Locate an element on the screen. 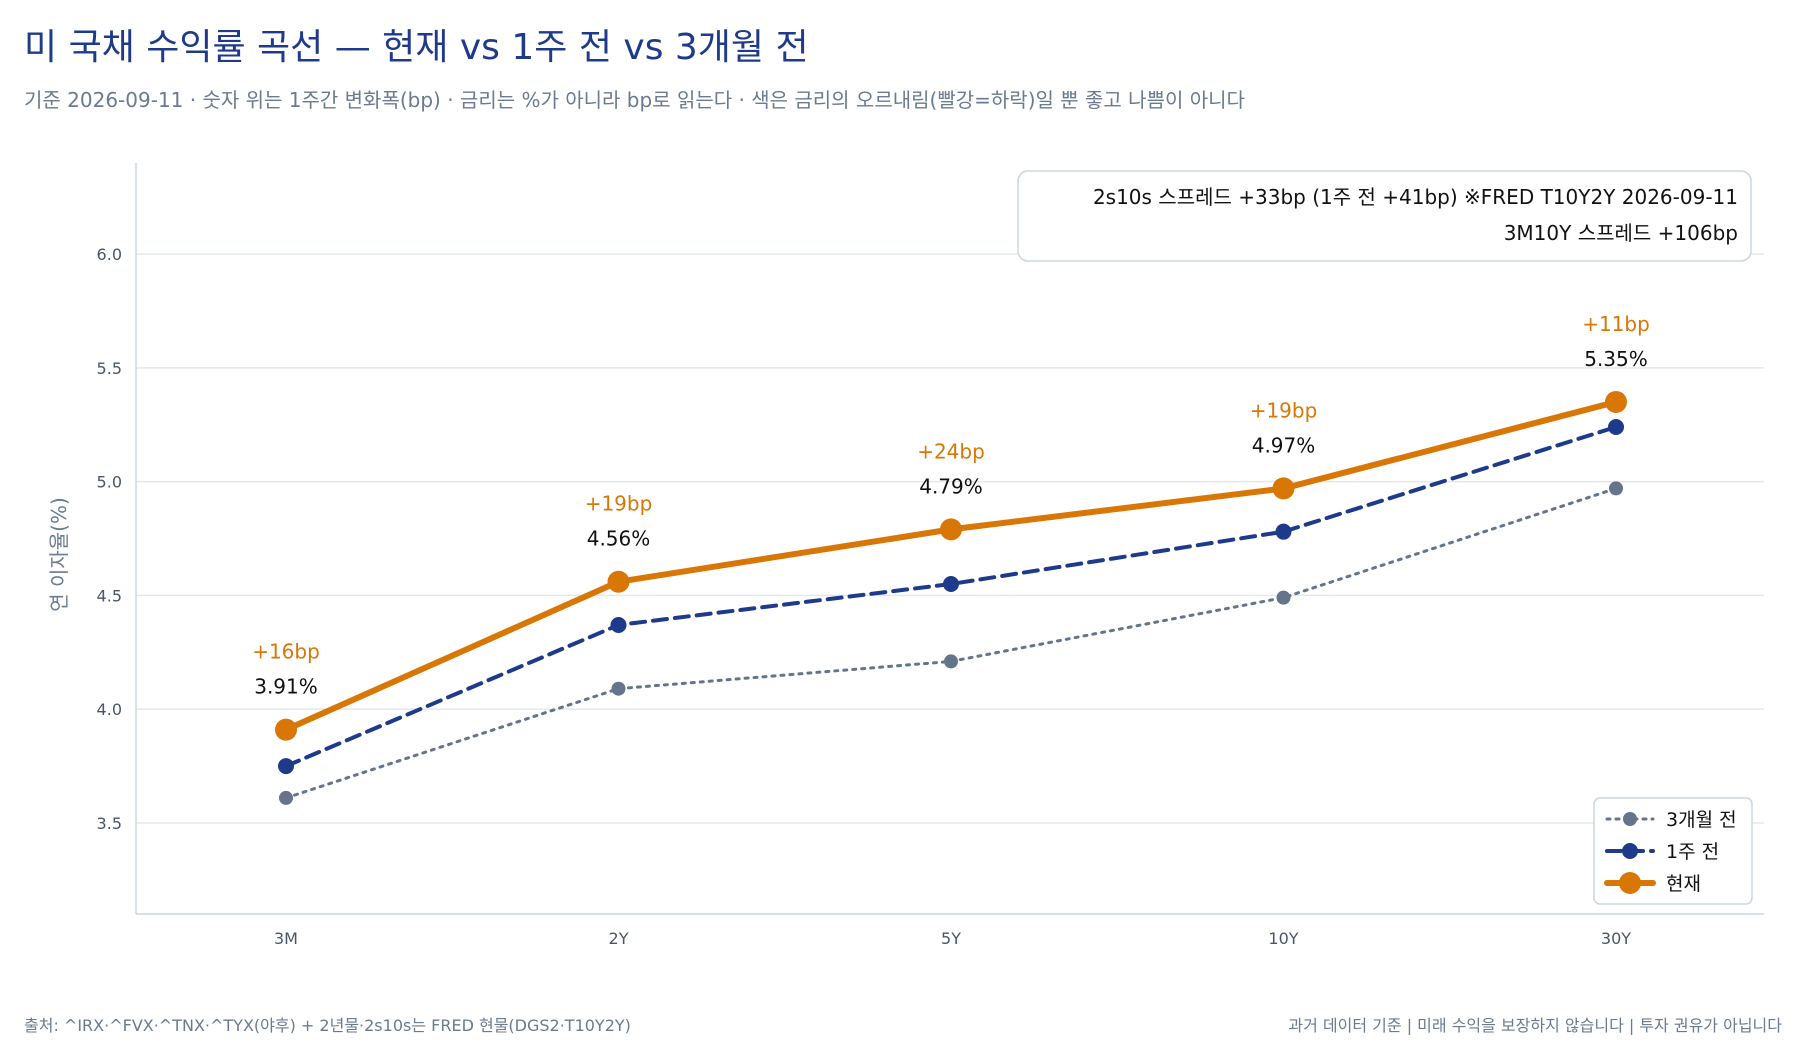 The image size is (1800, 1050). legend: 3개월 전 1주 전현재 is located at coordinates (1673, 851).